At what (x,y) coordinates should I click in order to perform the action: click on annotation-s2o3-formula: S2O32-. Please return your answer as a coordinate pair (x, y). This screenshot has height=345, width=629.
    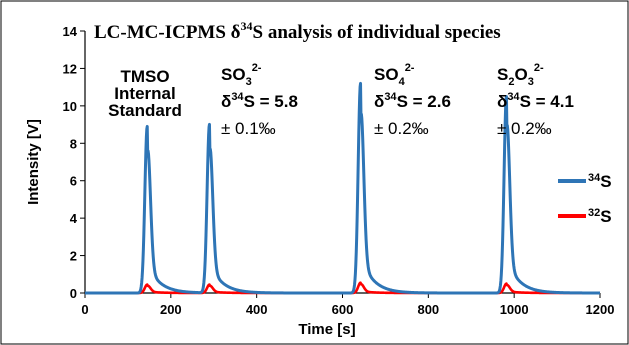
    Looking at the image, I should click on (520, 75).